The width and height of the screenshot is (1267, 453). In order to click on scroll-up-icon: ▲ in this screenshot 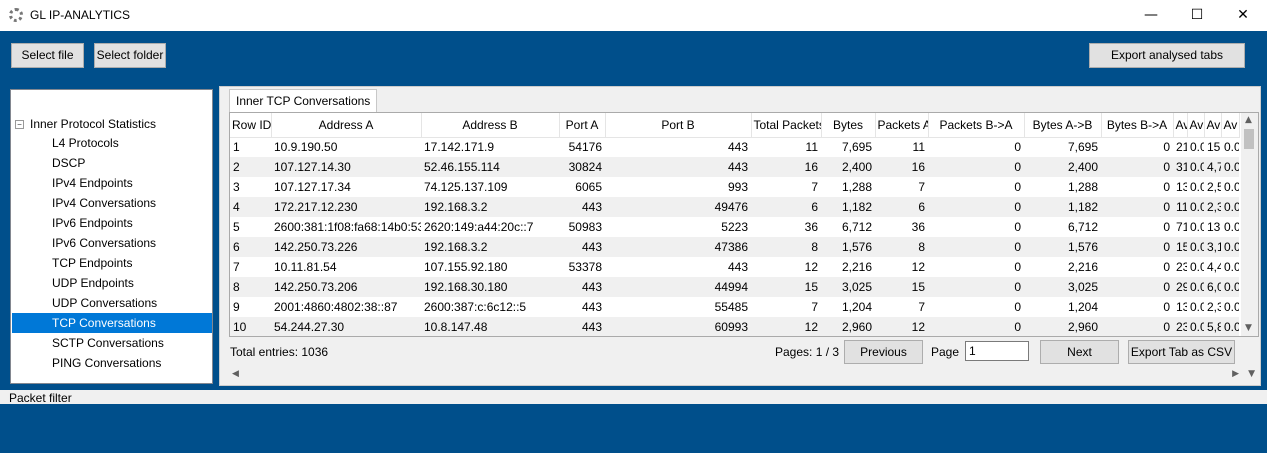, I will do `click(1248, 120)`.